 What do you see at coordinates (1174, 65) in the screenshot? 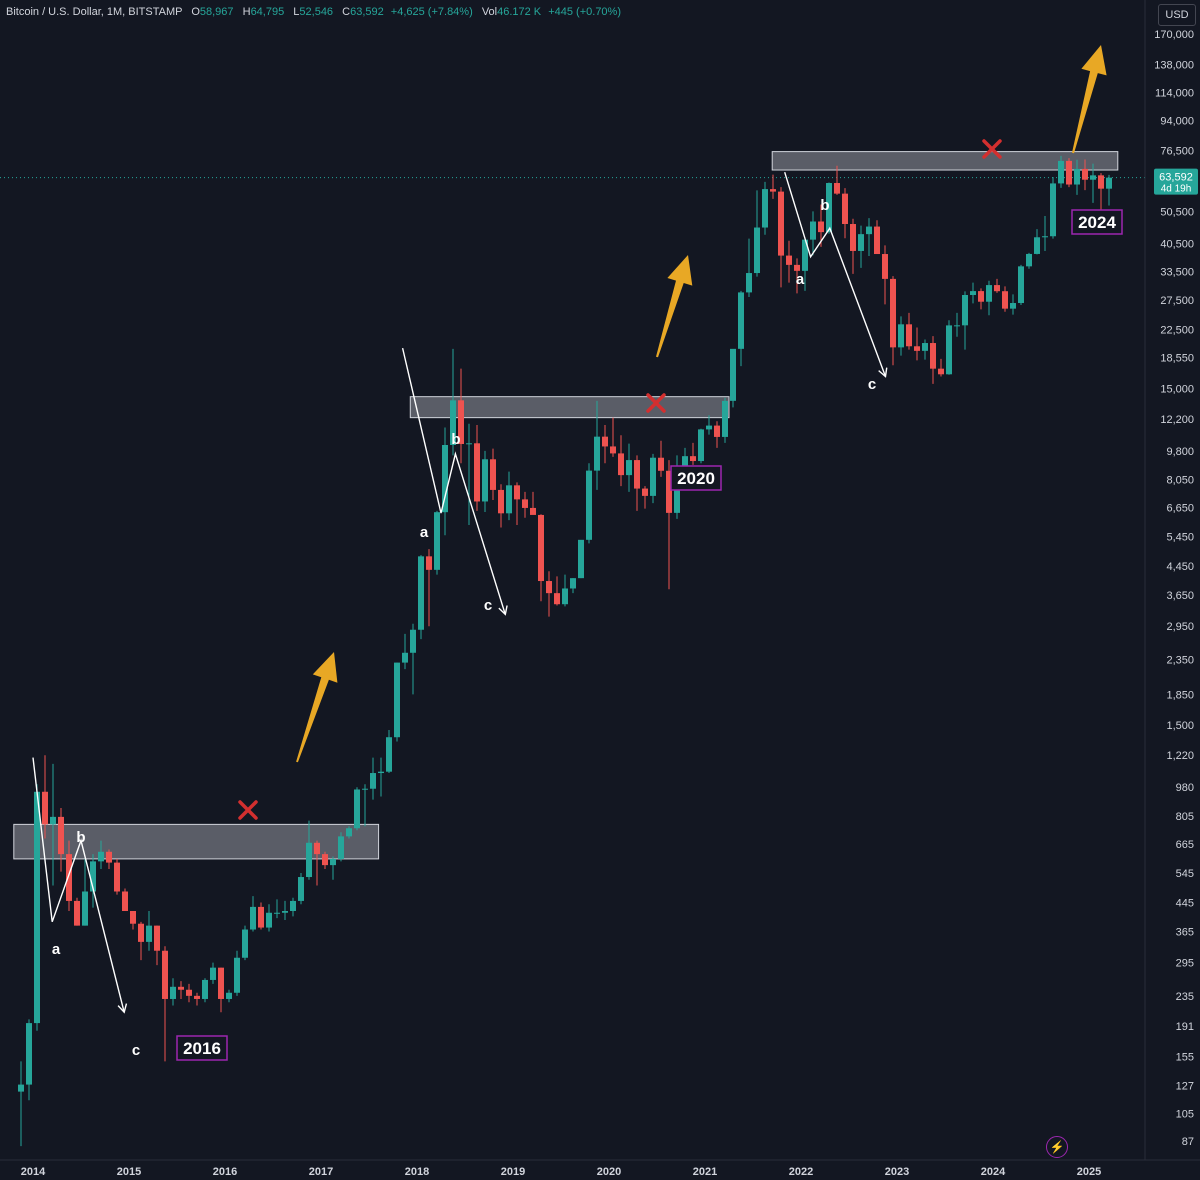
I see `price-tick-label: 138,000` at bounding box center [1174, 65].